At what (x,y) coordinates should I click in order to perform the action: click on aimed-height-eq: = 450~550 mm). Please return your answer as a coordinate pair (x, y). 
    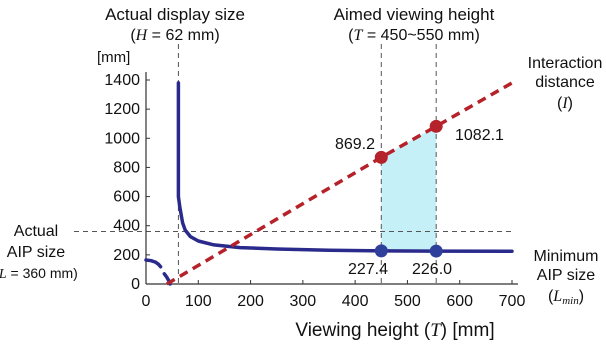
    Looking at the image, I should click on (420, 35).